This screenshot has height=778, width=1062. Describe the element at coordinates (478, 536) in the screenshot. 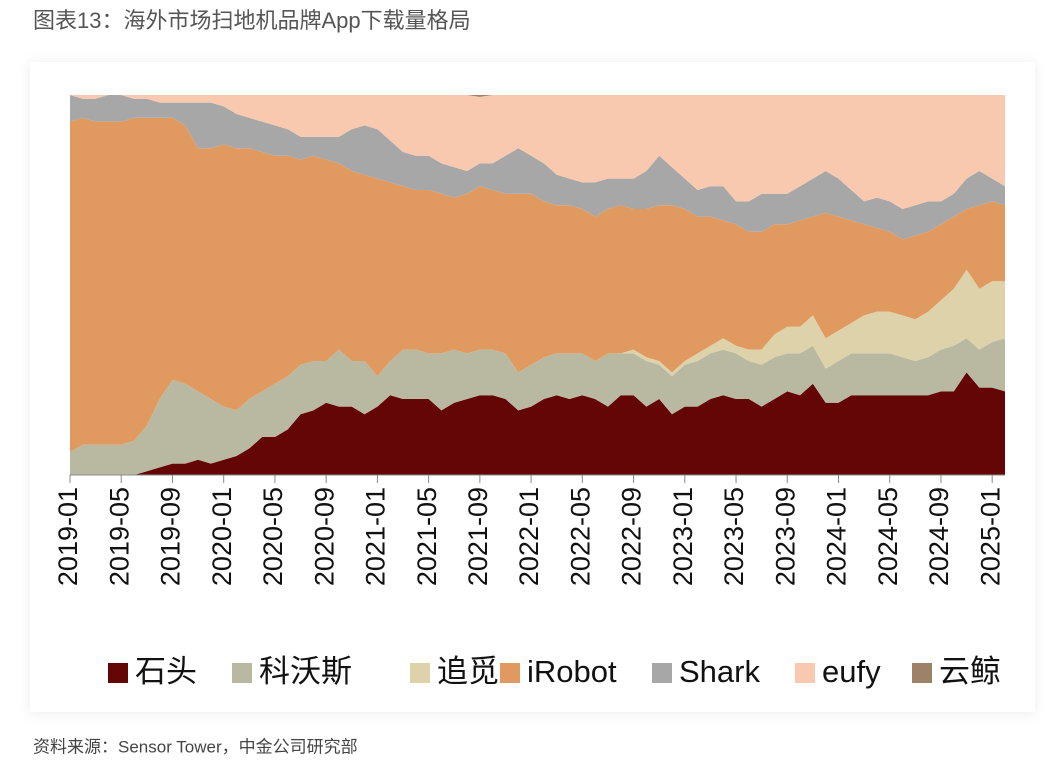

I see `x-tick-label: 2021-09` at that location.